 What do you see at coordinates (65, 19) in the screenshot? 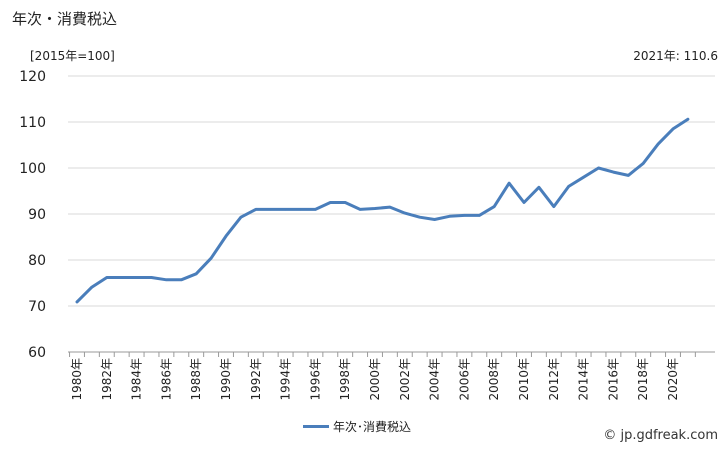
I see `chart-title: 年次・消費税込` at bounding box center [65, 19].